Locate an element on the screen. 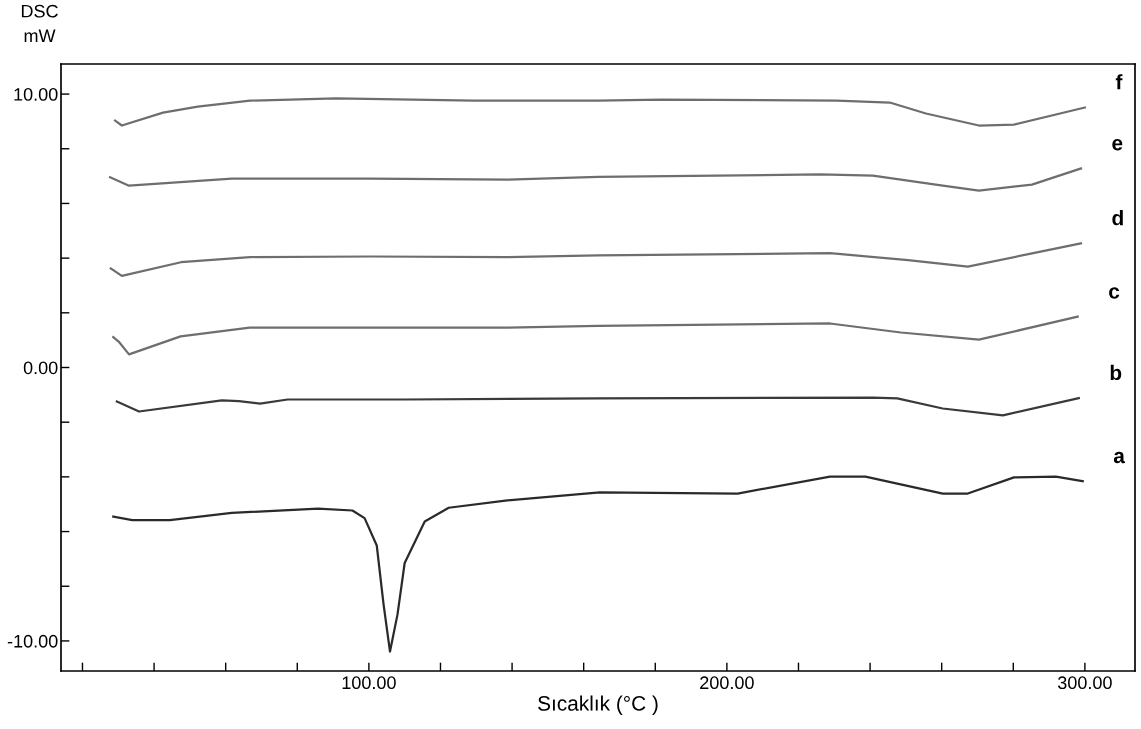 The width and height of the screenshot is (1141, 729). y-tick-label: 10.00 is located at coordinates (36, 94).